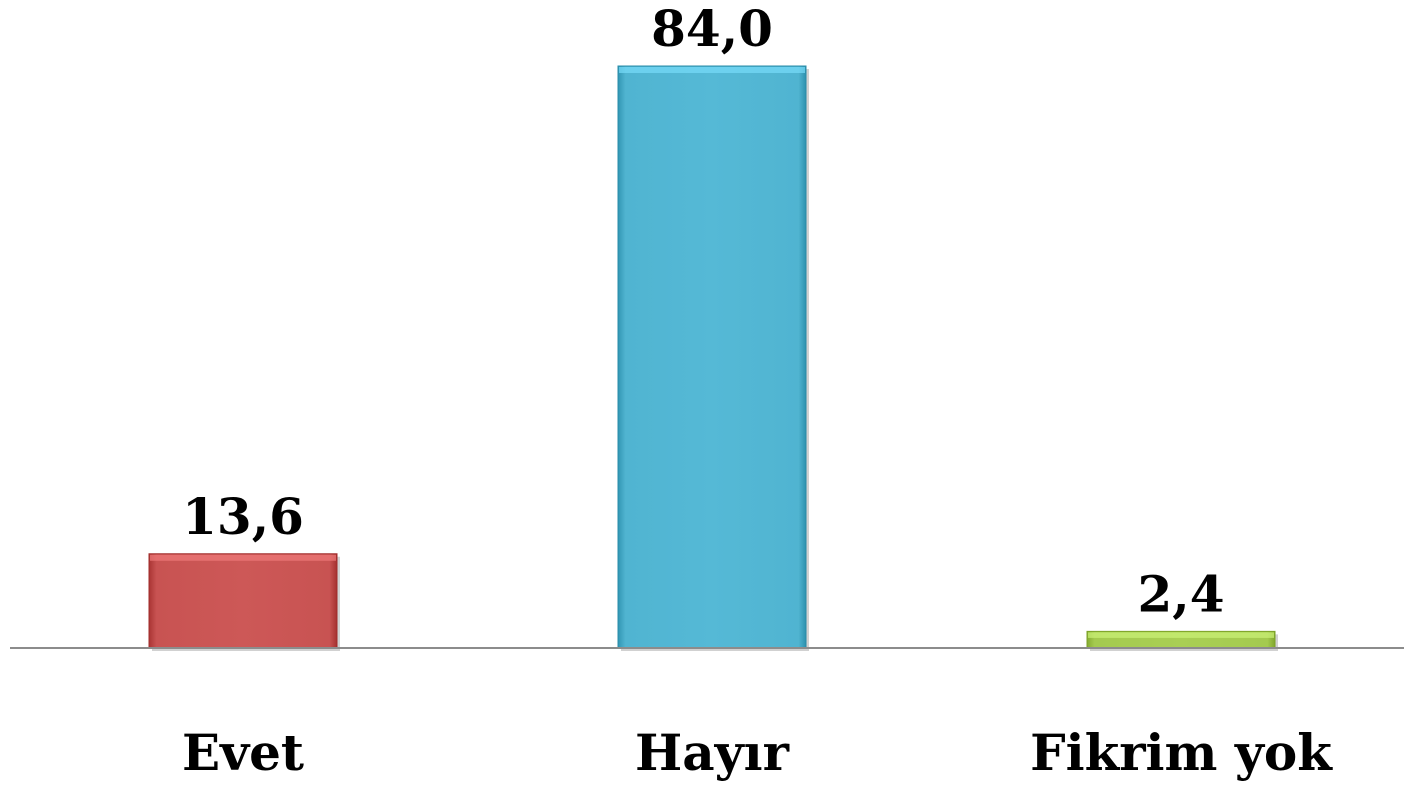  I want to click on value-label-1: 13,6, so click(243, 516).